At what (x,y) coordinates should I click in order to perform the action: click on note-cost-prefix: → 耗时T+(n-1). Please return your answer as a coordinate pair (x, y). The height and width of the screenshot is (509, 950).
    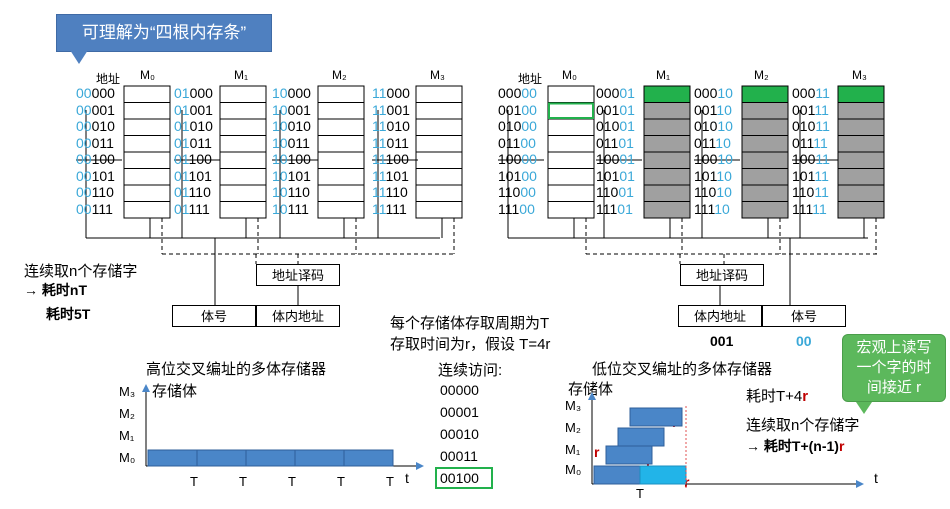
    Looking at the image, I should click on (792, 446).